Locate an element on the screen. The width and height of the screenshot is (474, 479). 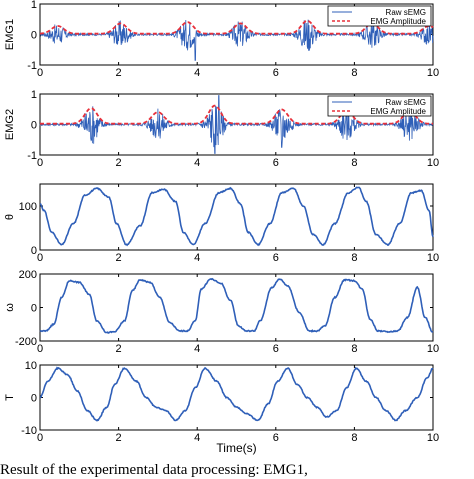
panel-4-ytick-label: 0 is located at coordinates (34, 309).